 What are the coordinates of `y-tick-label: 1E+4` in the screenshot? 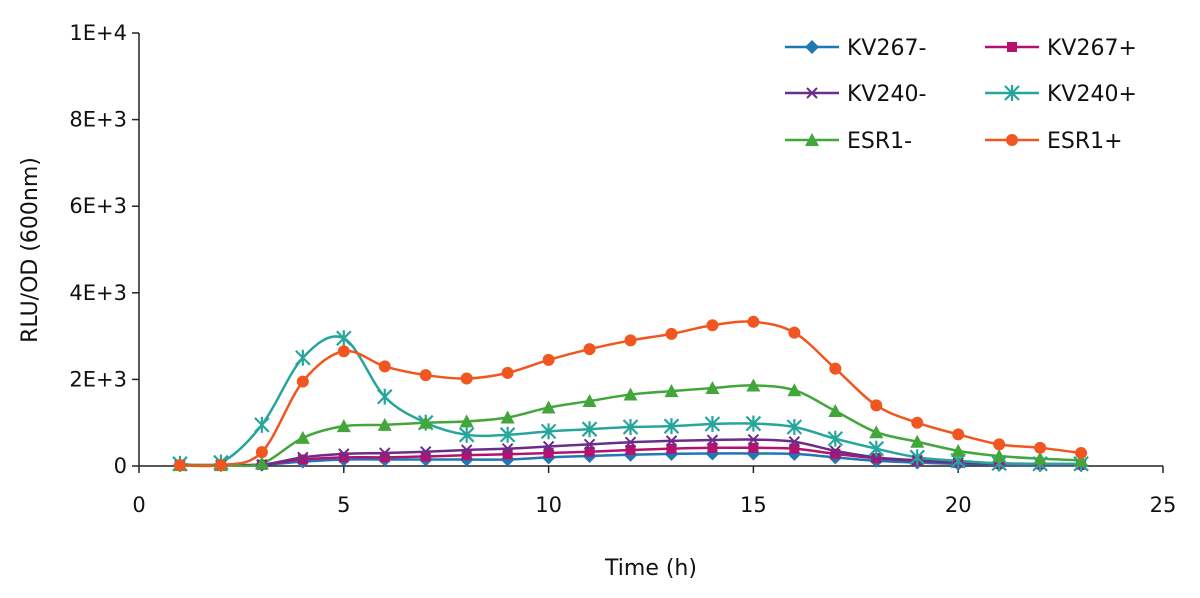 It's located at (98, 33).